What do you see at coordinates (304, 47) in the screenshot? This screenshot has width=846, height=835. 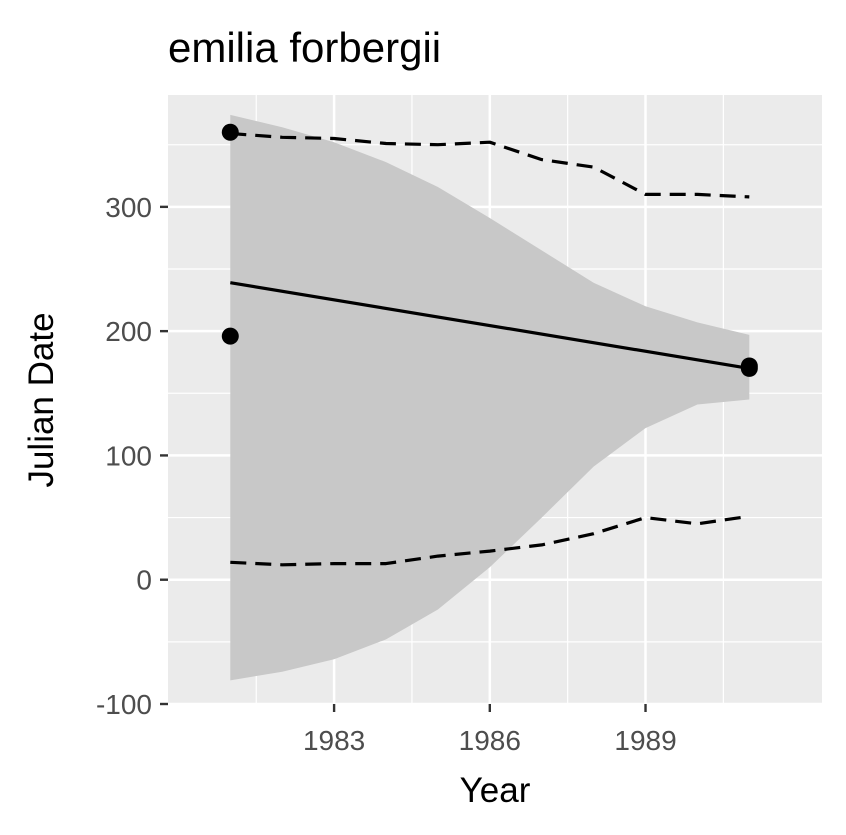 I see `chart-title: emilia forbergii` at bounding box center [304, 47].